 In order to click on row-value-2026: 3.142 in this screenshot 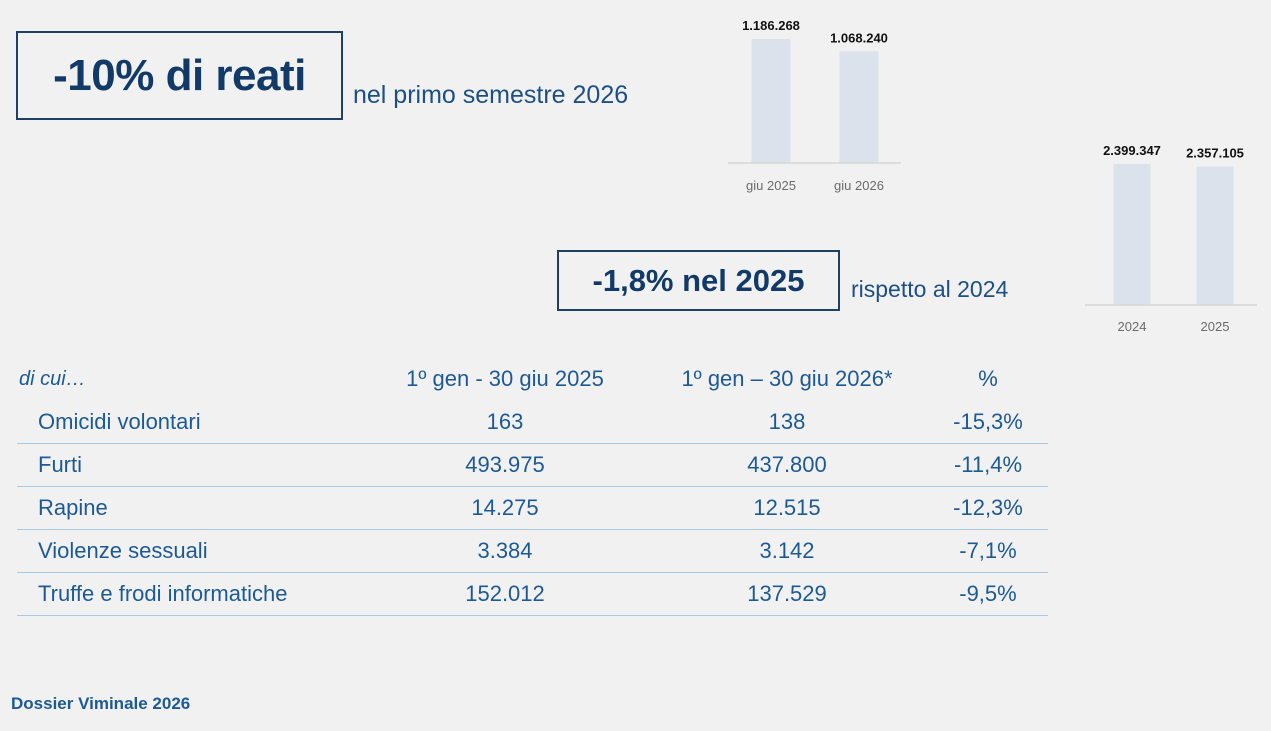, I will do `click(787, 551)`.